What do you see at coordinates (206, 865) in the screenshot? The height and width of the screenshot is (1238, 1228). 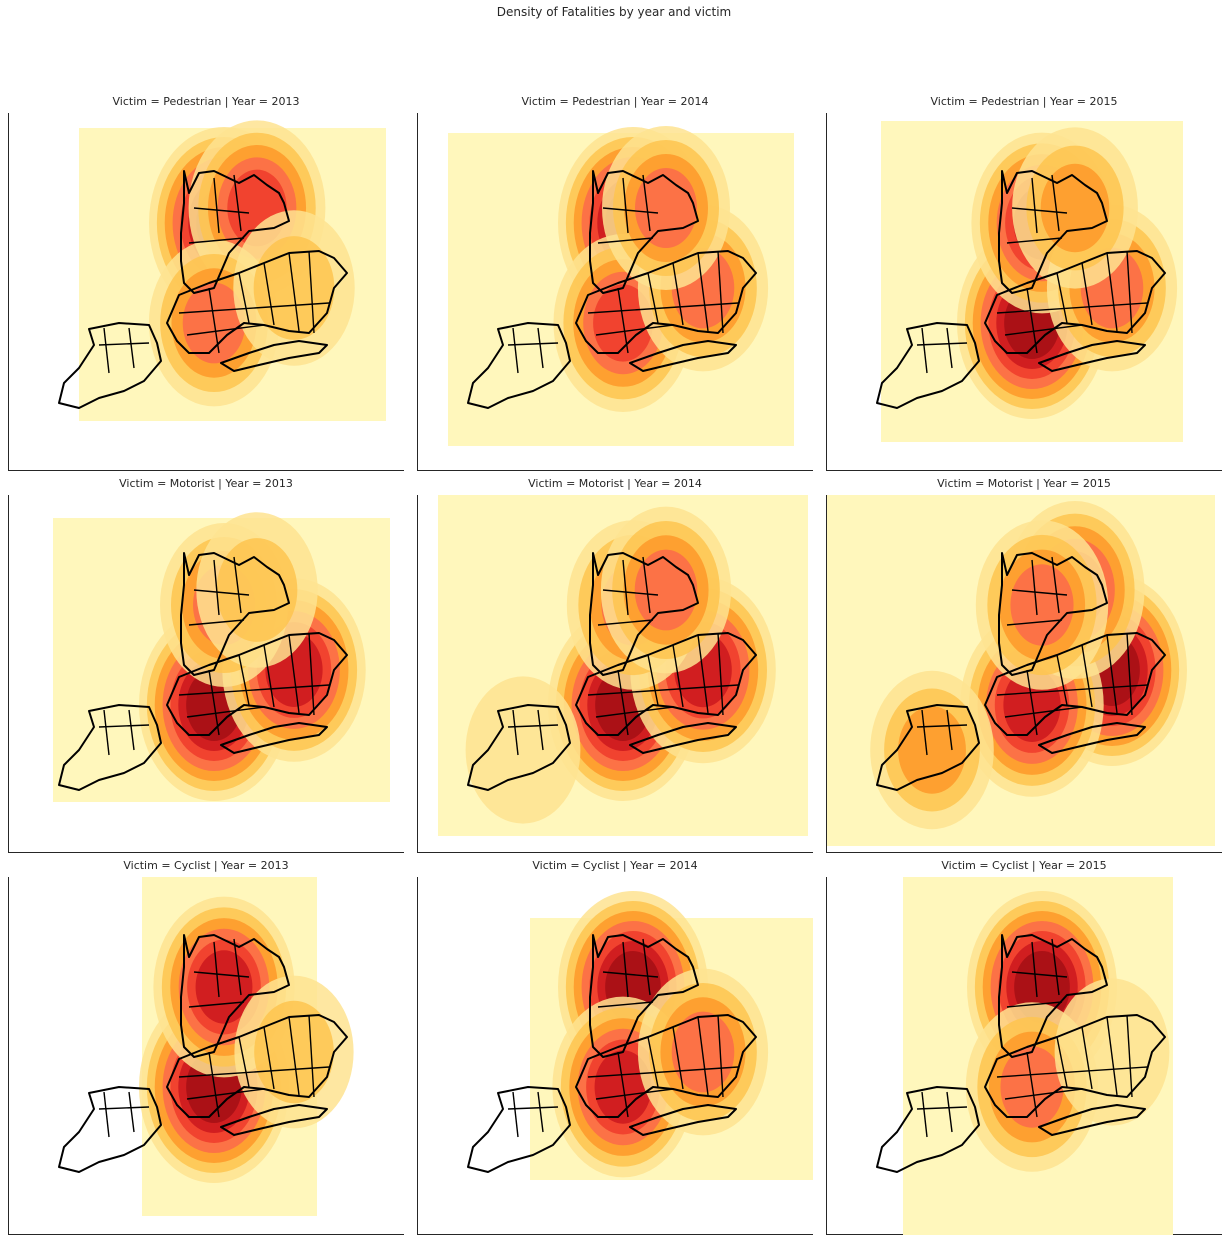 I see `facet-title: Victim = Cyclist | Year = 2013` at bounding box center [206, 865].